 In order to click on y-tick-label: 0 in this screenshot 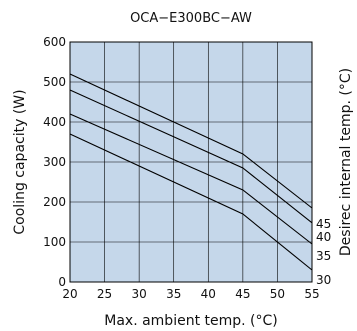, I will do `click(62, 282)`.